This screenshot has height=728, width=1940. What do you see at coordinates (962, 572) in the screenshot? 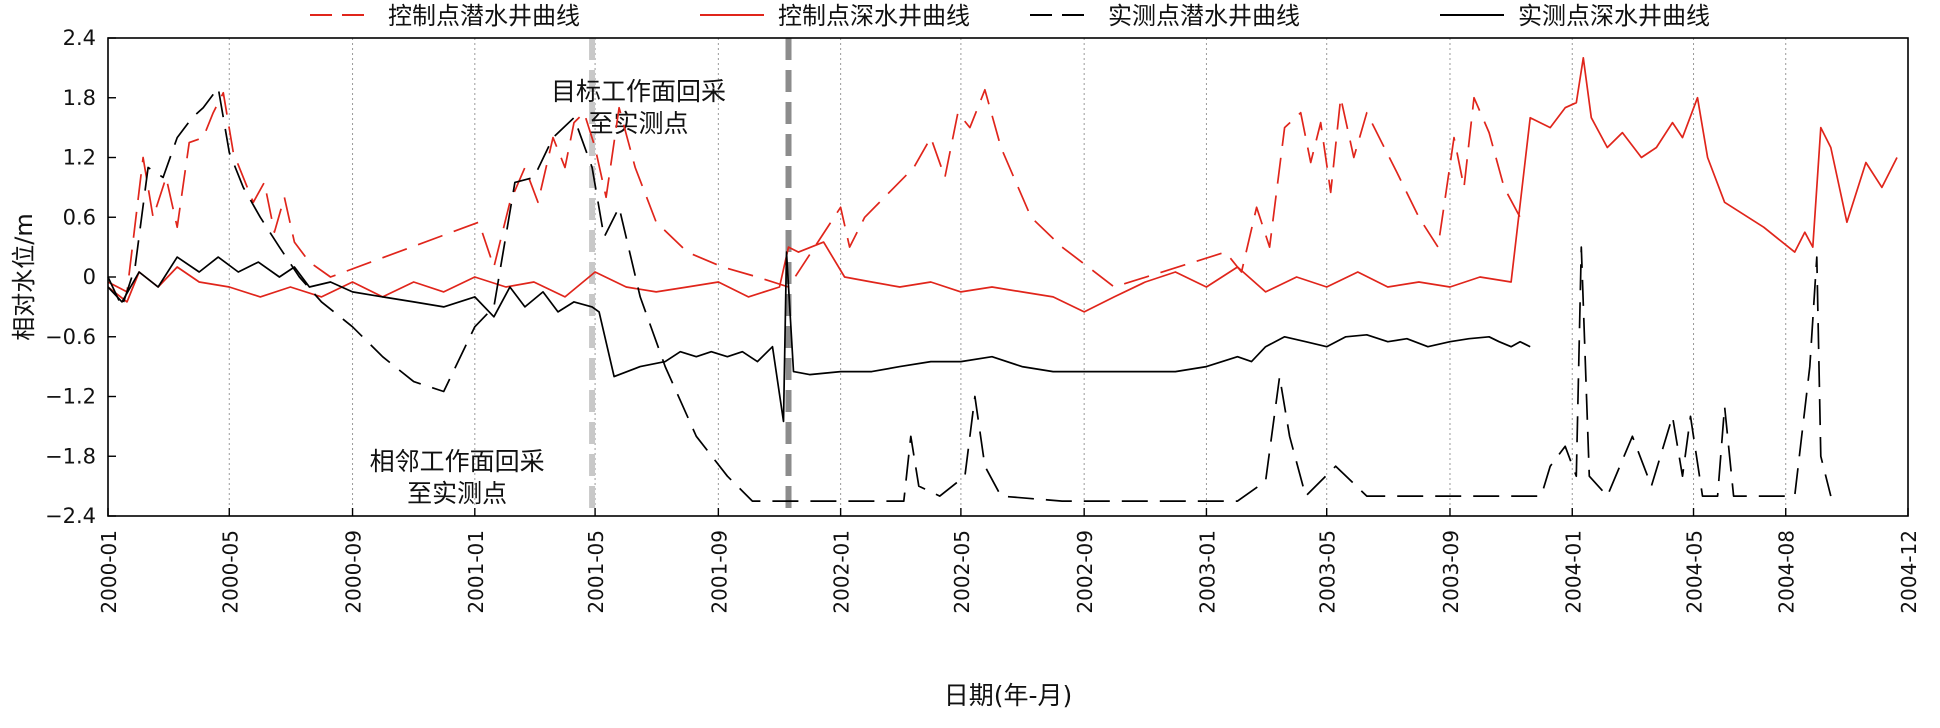
I see `x-tick-label: 2002-05` at bounding box center [962, 572].